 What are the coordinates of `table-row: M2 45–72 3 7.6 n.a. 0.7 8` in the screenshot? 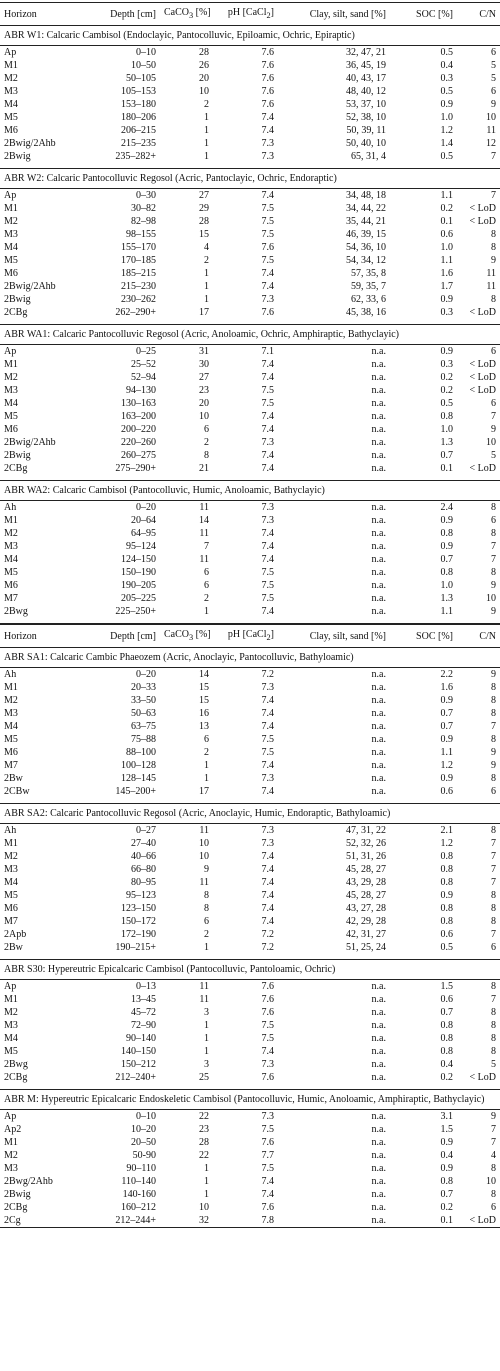 It's located at (250, 1012).